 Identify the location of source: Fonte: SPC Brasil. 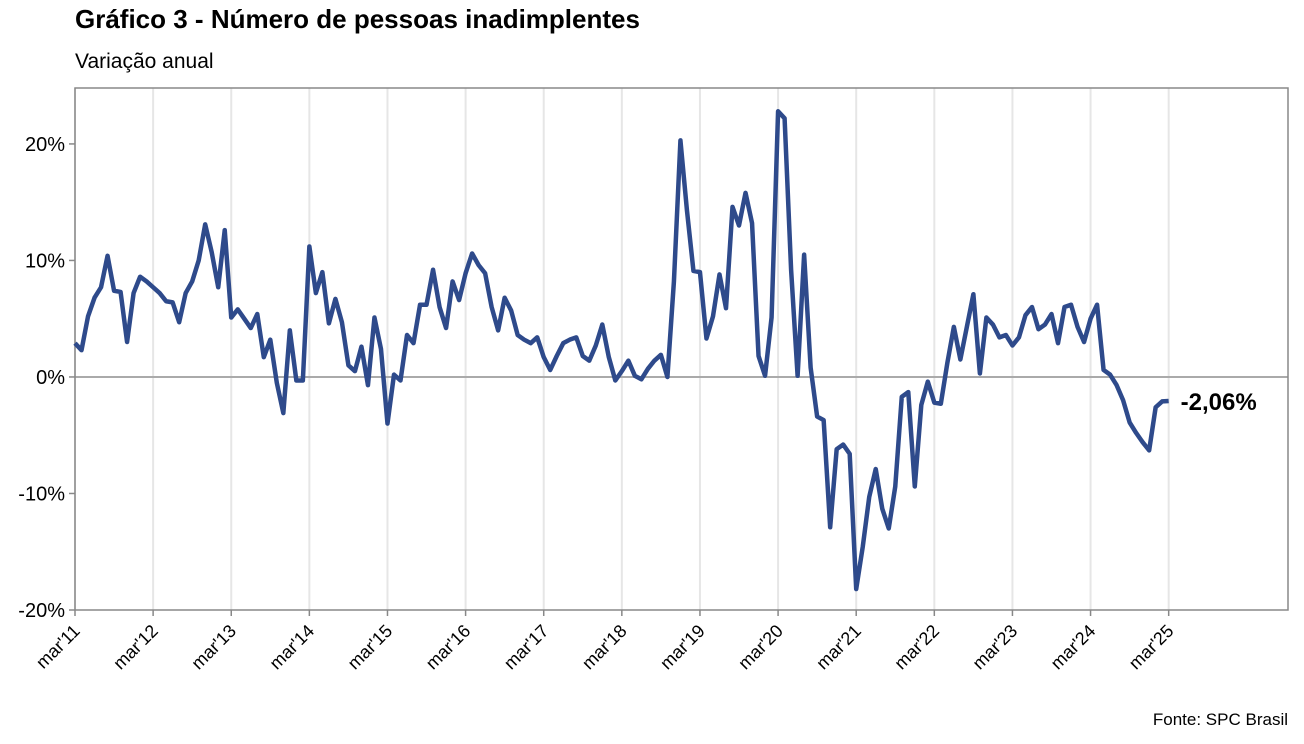
(1220, 719).